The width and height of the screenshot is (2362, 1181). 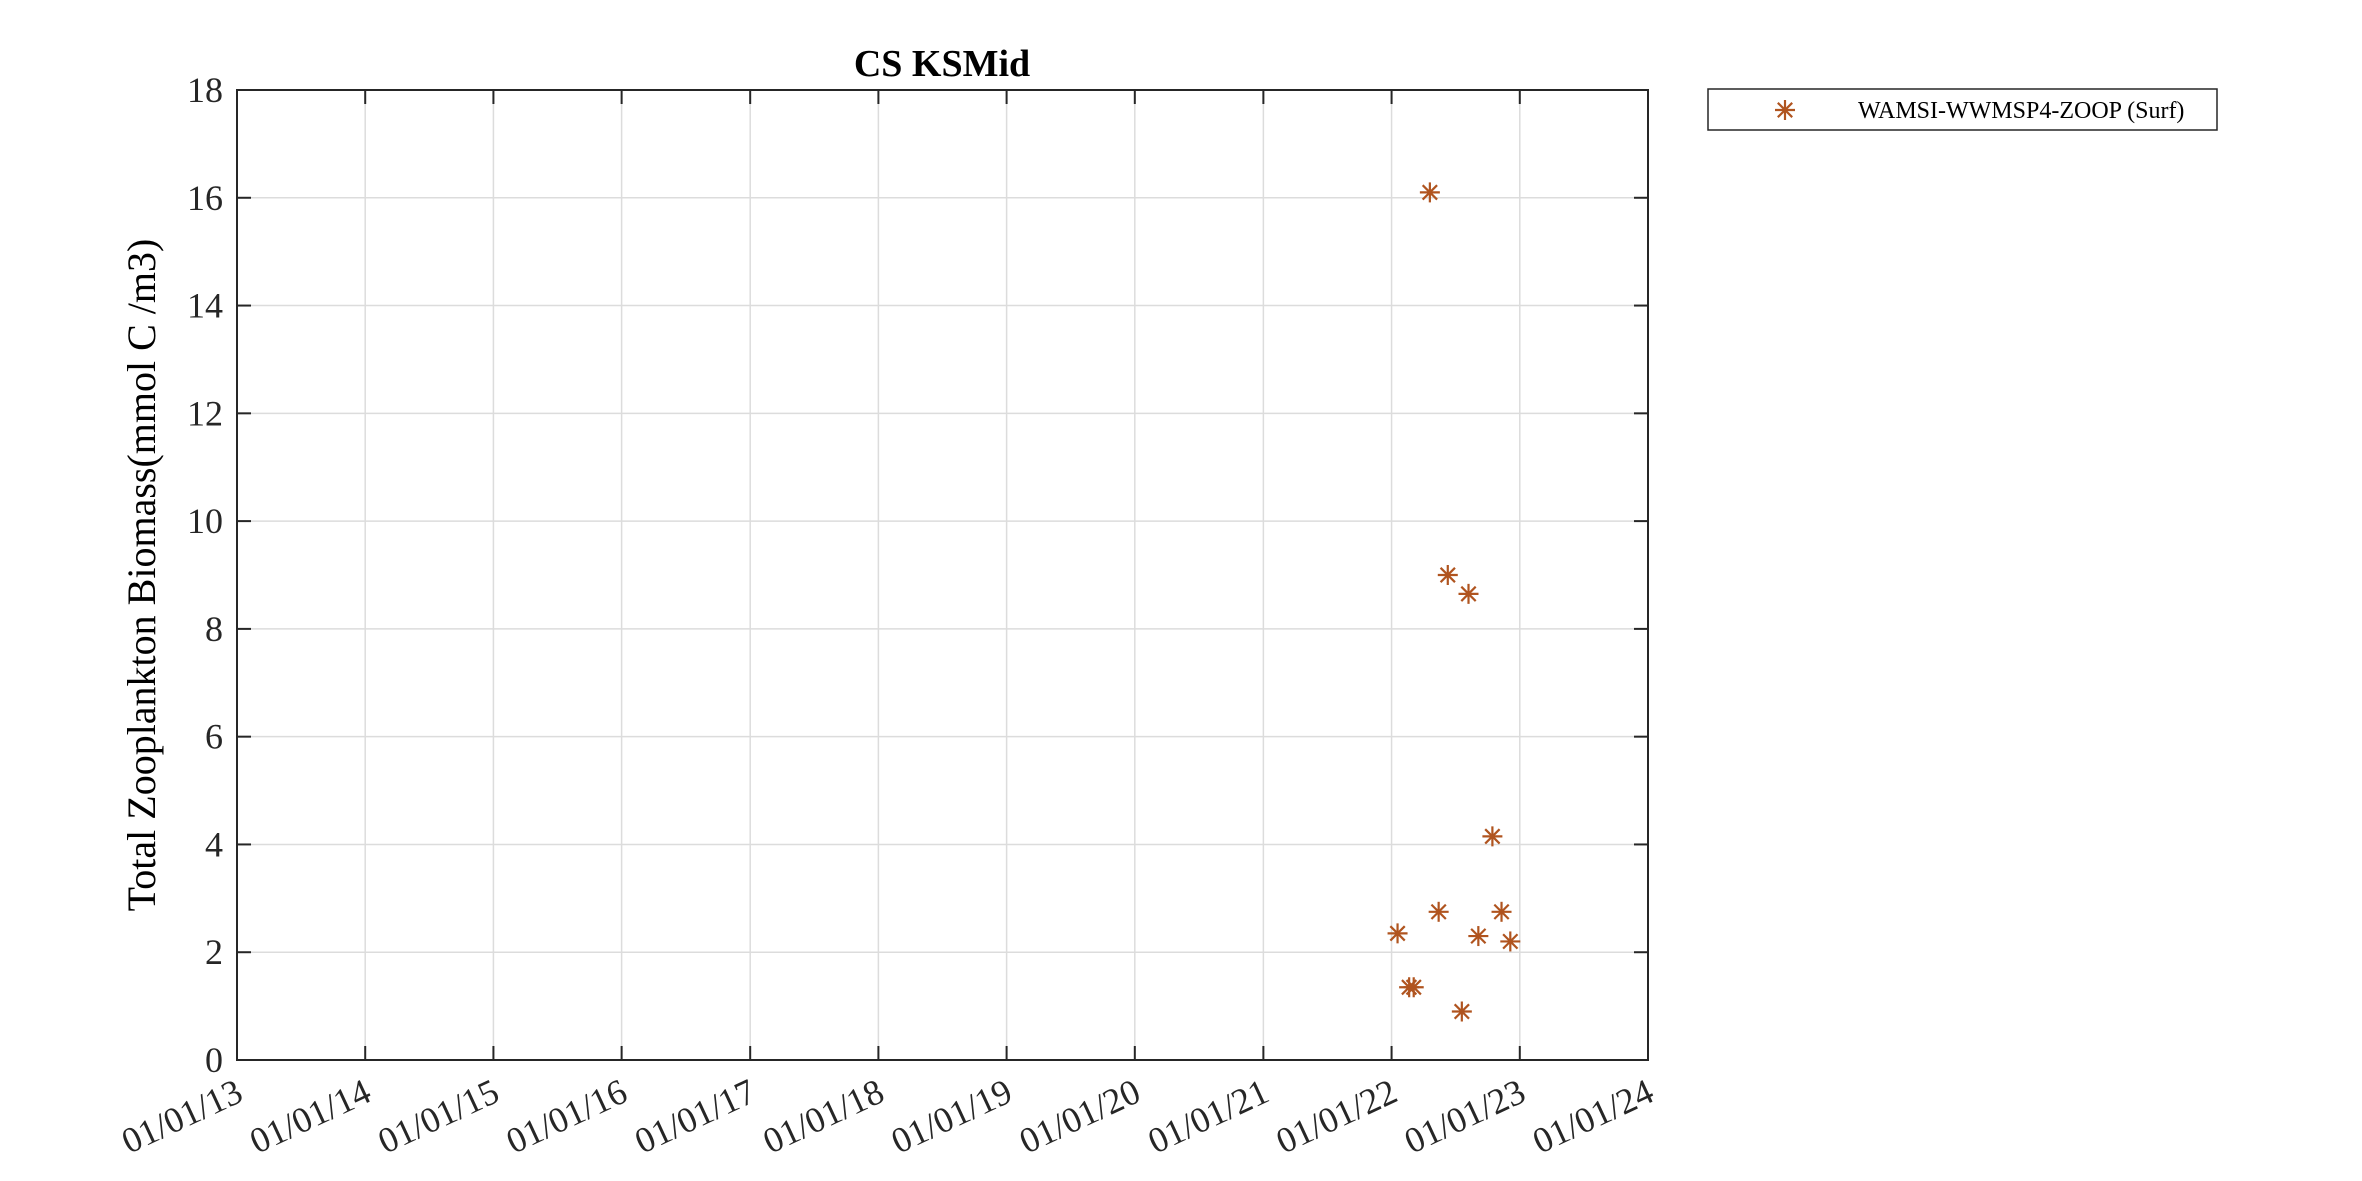 What do you see at coordinates (214, 1060) in the screenshot?
I see `y-tick-label: 0` at bounding box center [214, 1060].